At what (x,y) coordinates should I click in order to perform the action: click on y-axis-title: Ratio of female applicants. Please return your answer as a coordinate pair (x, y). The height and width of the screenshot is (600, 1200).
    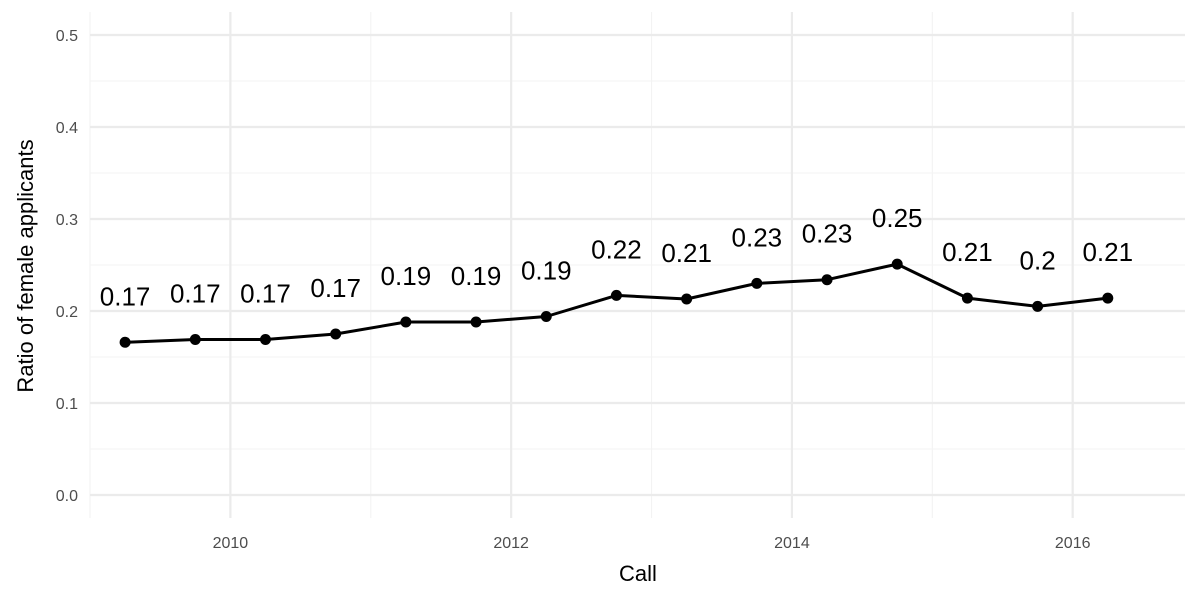
    Looking at the image, I should click on (25, 265).